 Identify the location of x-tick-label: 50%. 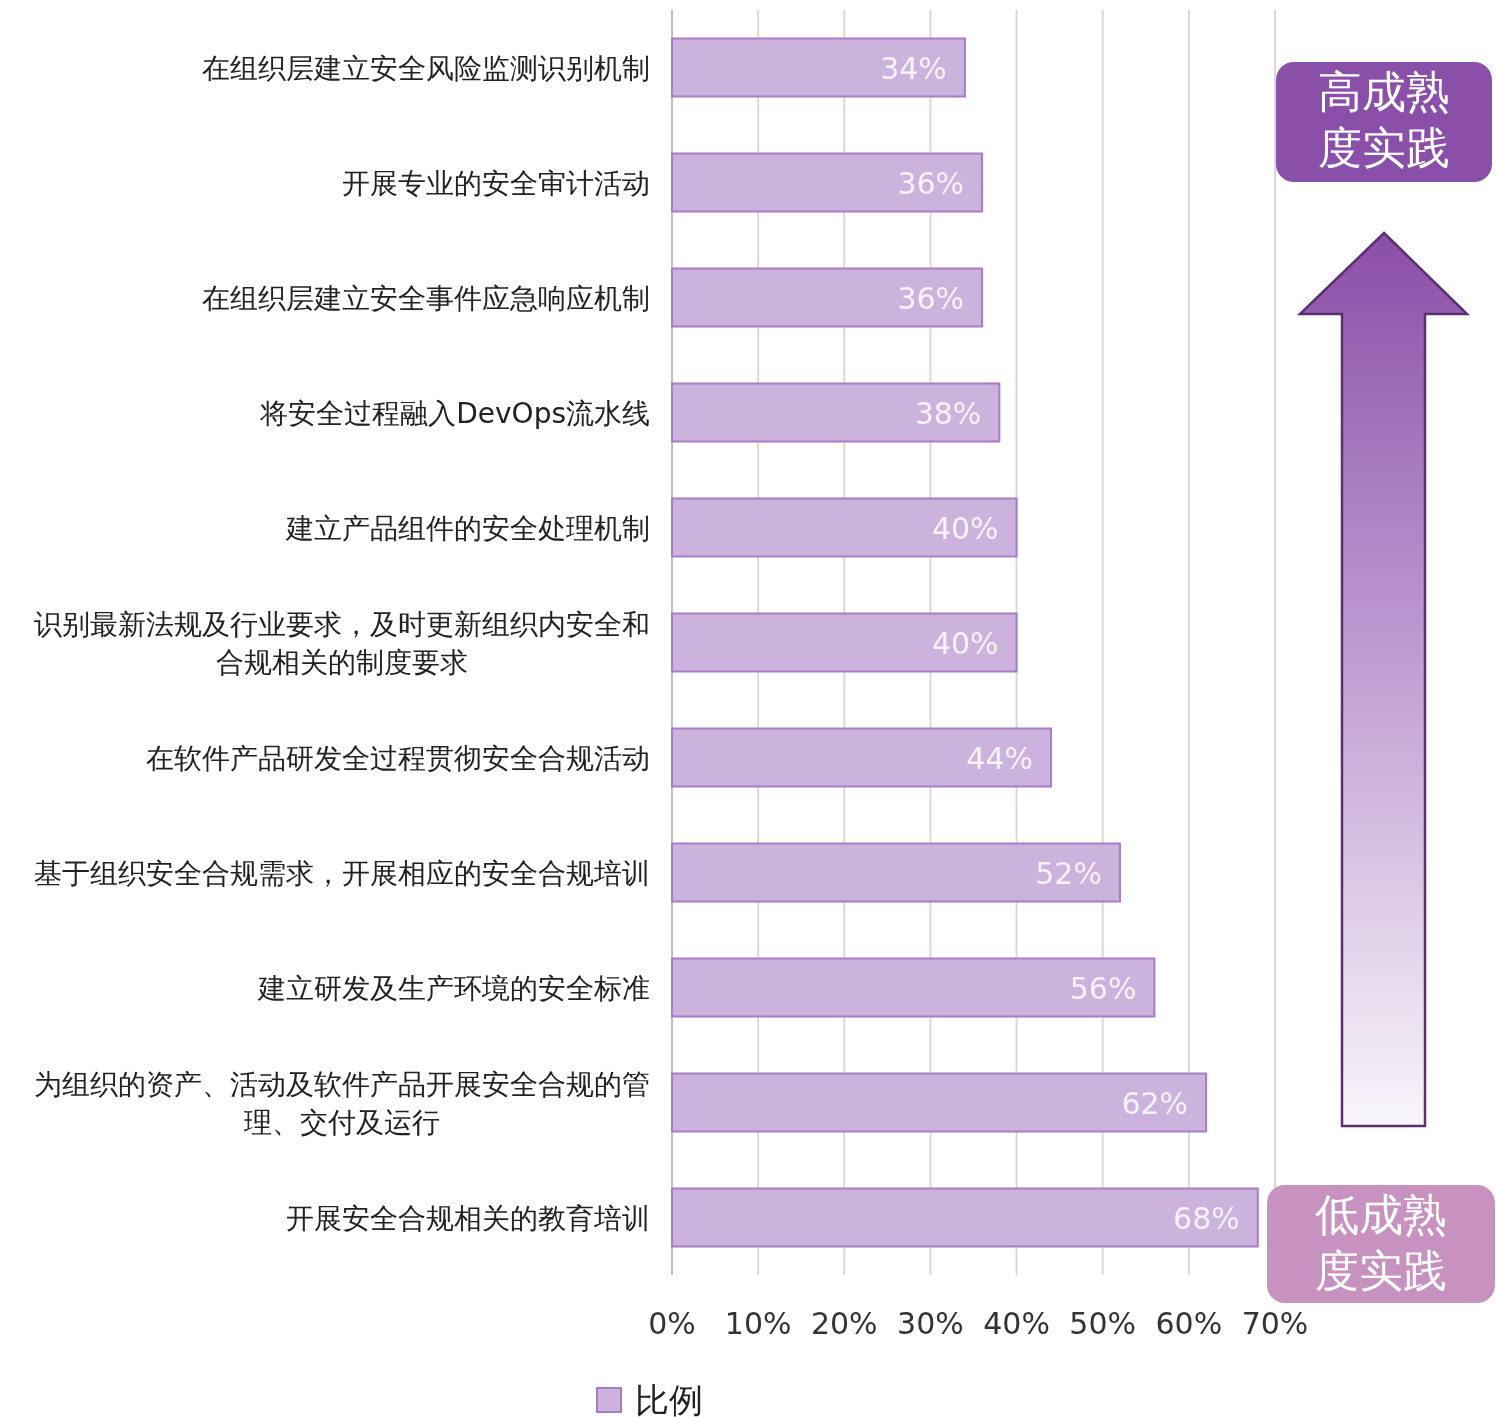
(1103, 1323).